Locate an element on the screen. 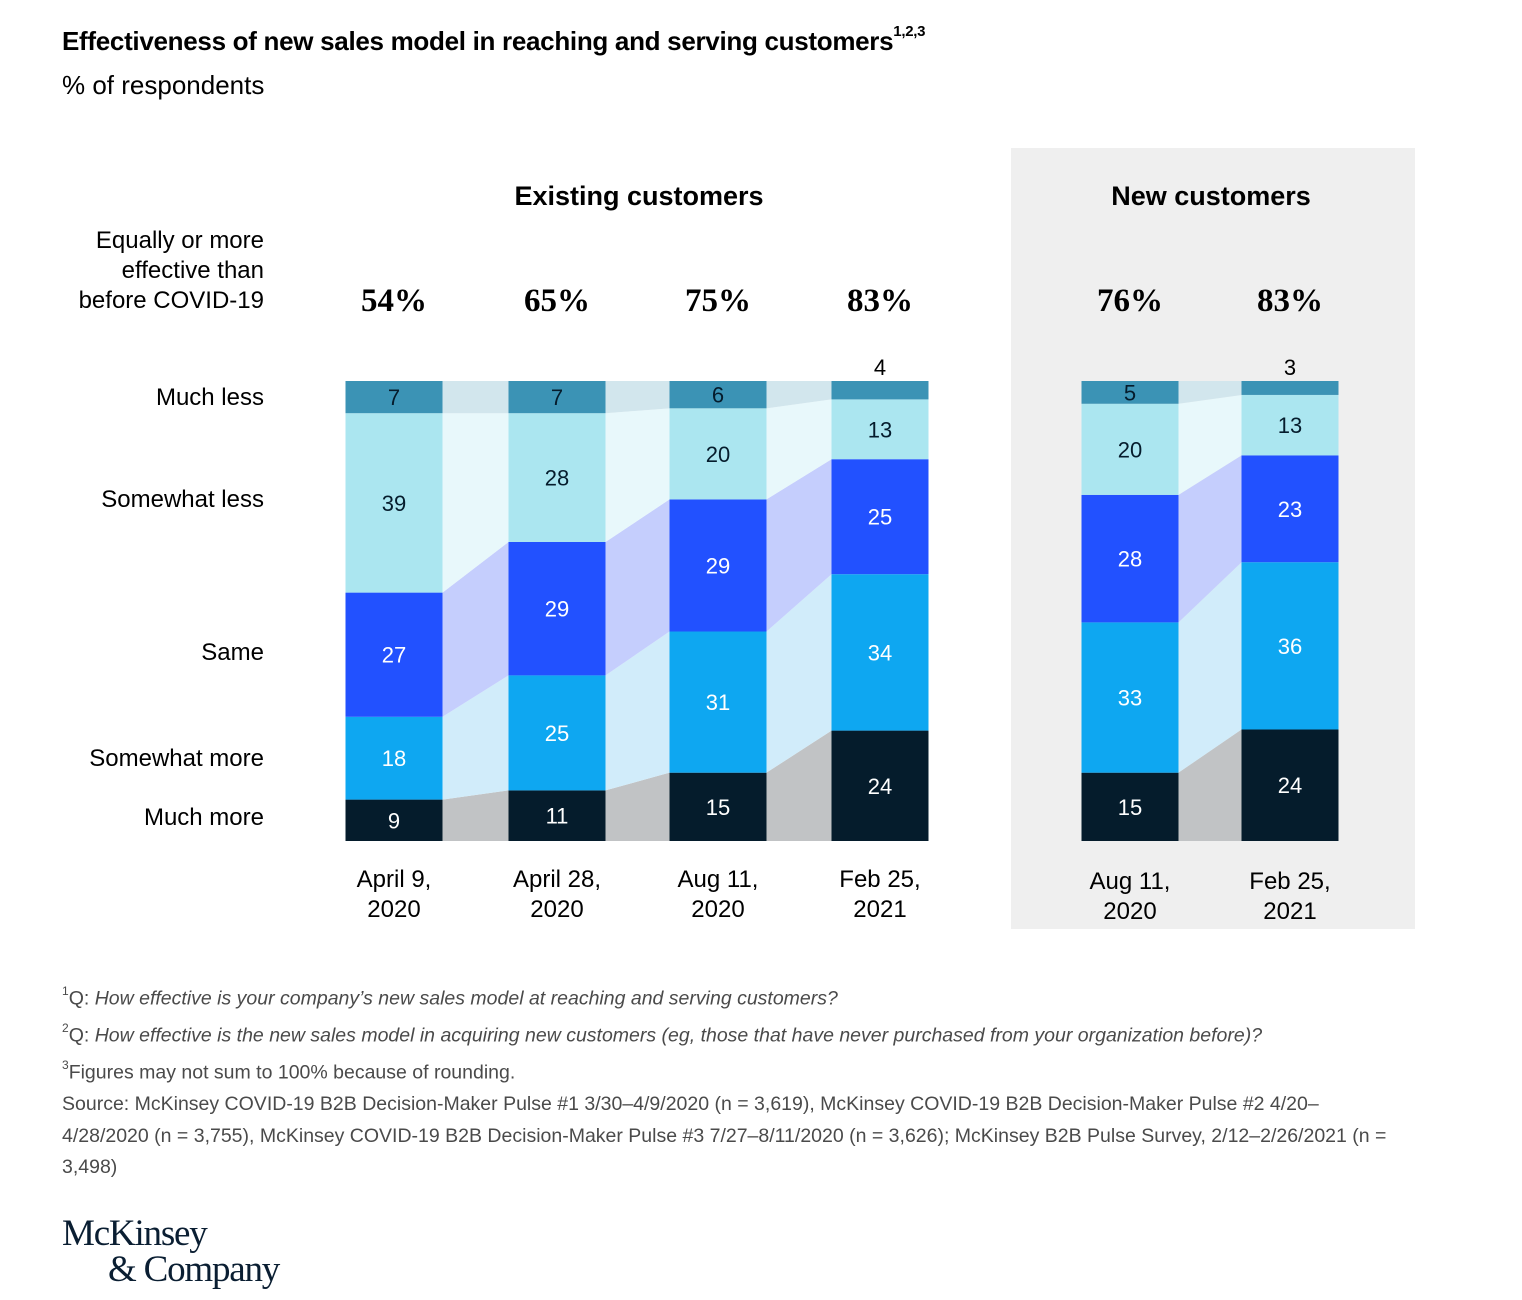  new-equally-or-more-1: 76% is located at coordinates (1130, 301).